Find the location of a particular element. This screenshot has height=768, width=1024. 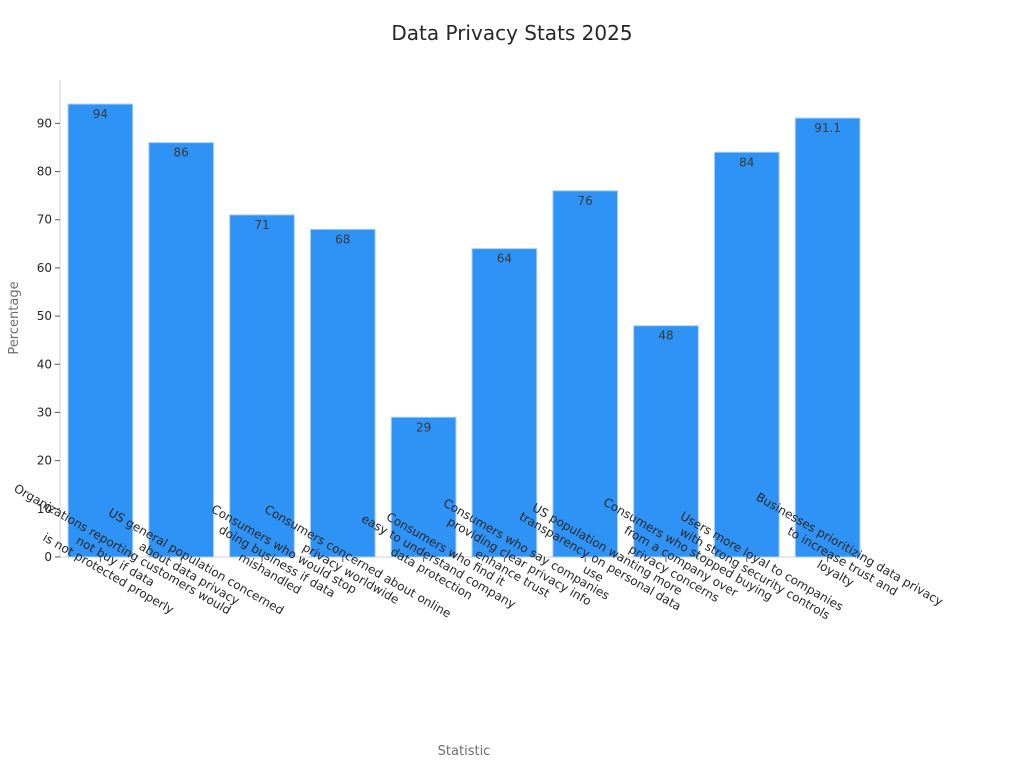

y-tick-label: 80 is located at coordinates (44, 172).